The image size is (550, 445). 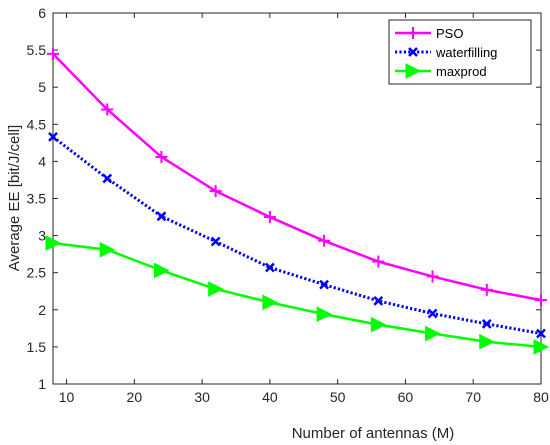 What do you see at coordinates (37, 273) in the screenshot?
I see `y-tick-label: 2.5` at bounding box center [37, 273].